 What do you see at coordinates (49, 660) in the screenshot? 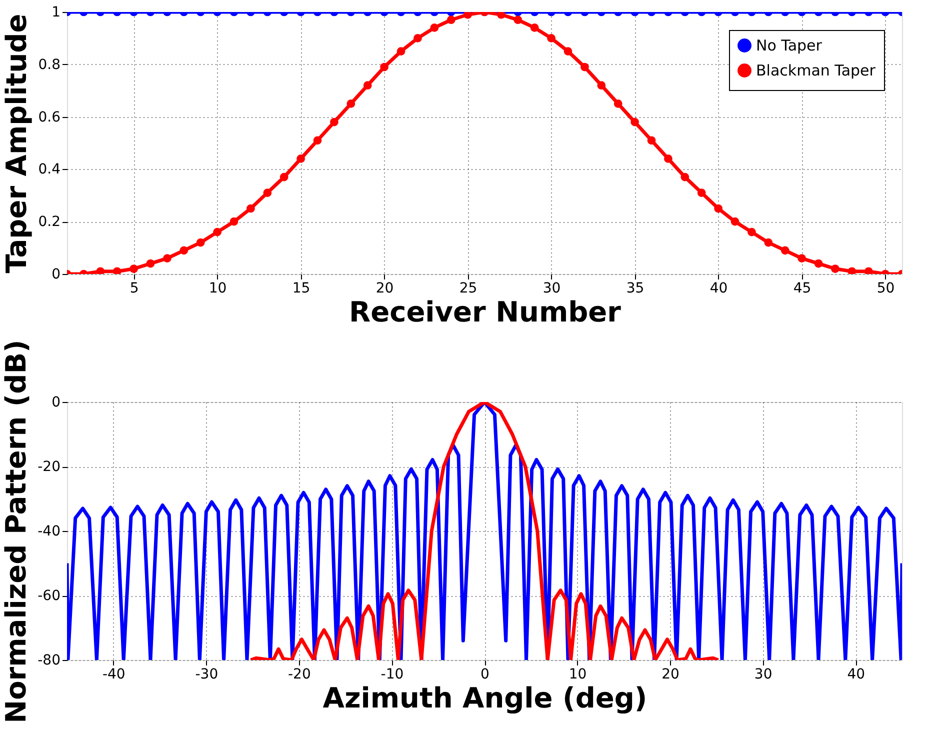
I see `y-tick-label: -80` at bounding box center [49, 660].